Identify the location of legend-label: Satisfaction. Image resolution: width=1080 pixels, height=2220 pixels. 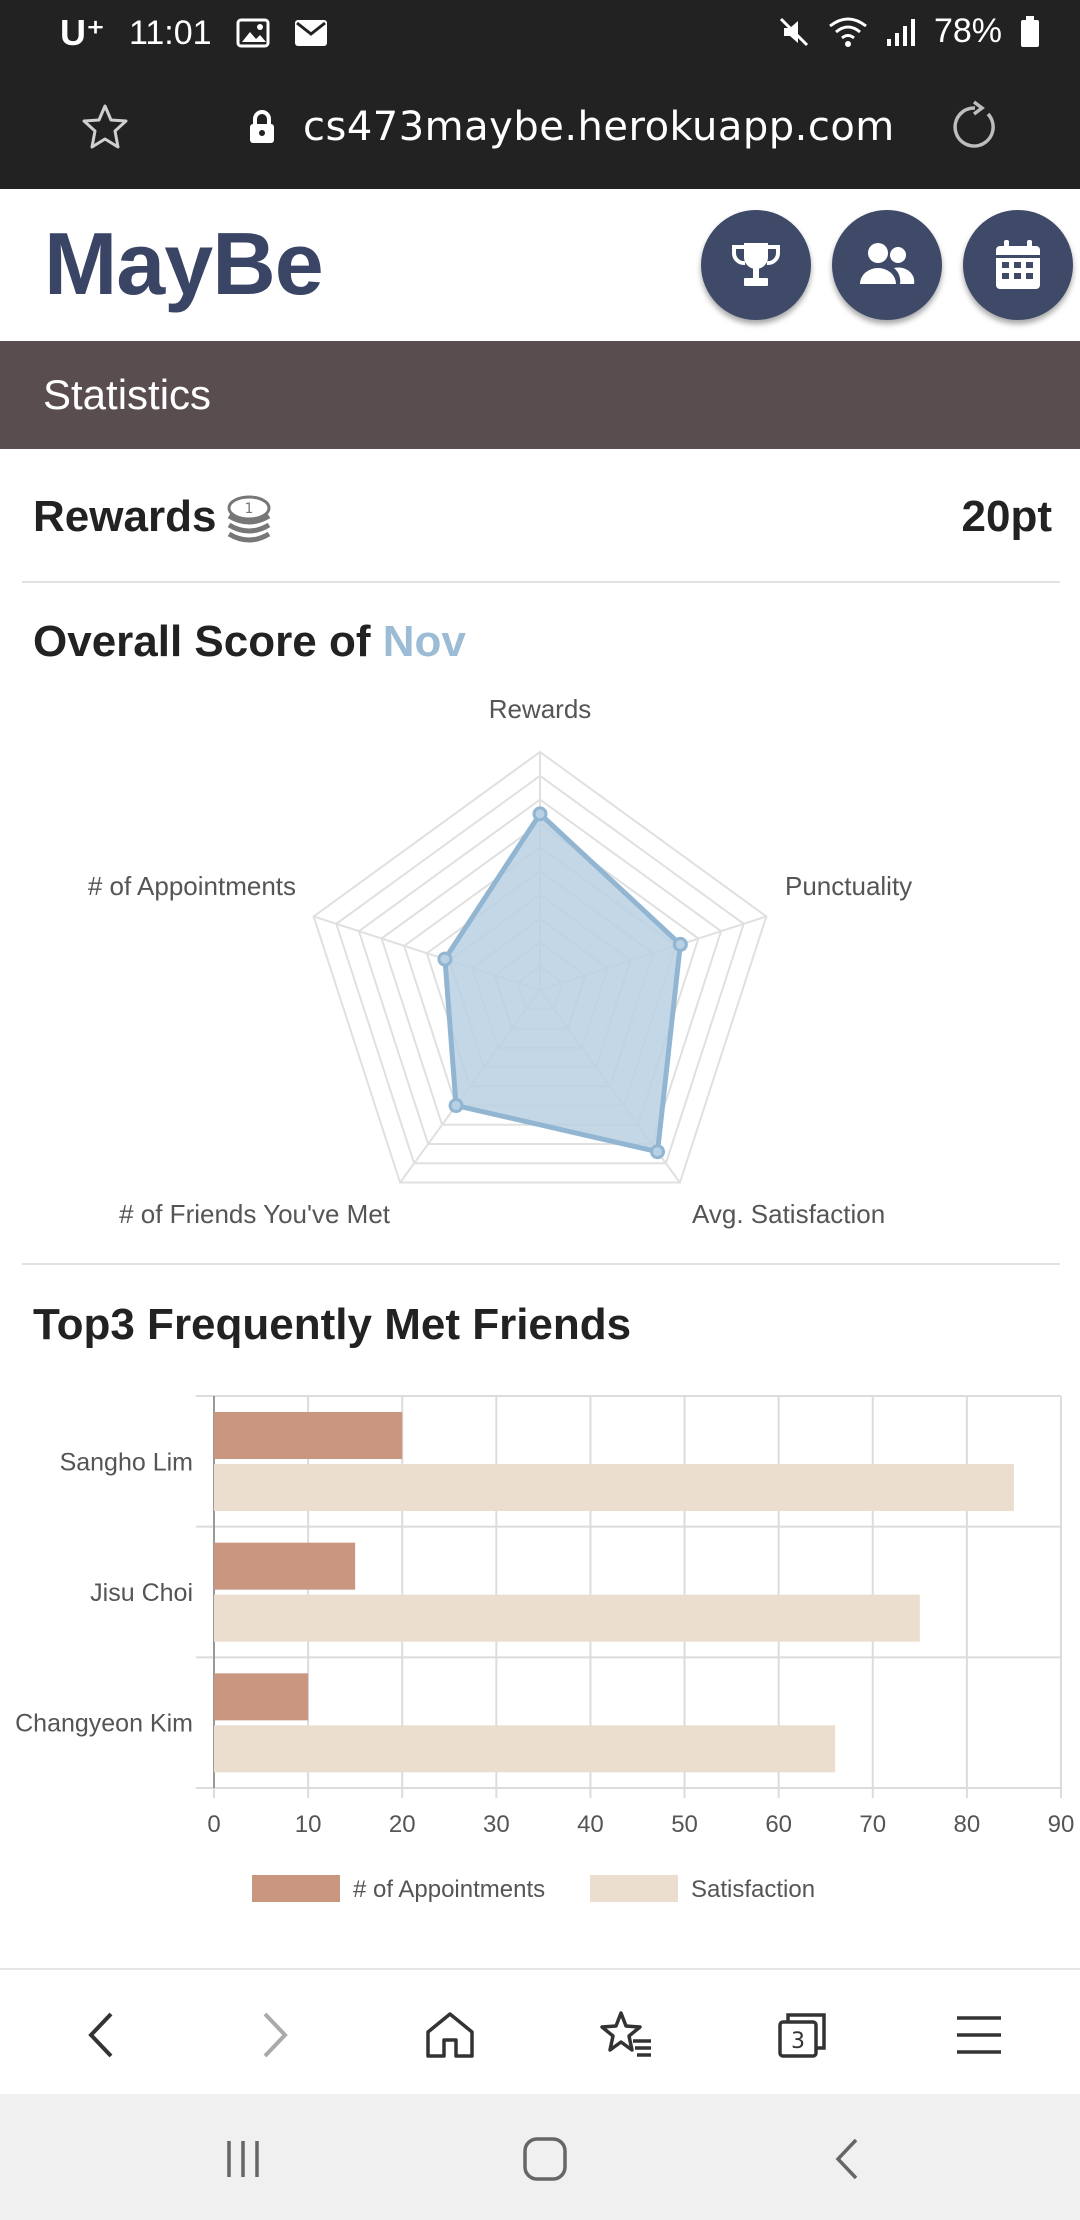
(753, 1889).